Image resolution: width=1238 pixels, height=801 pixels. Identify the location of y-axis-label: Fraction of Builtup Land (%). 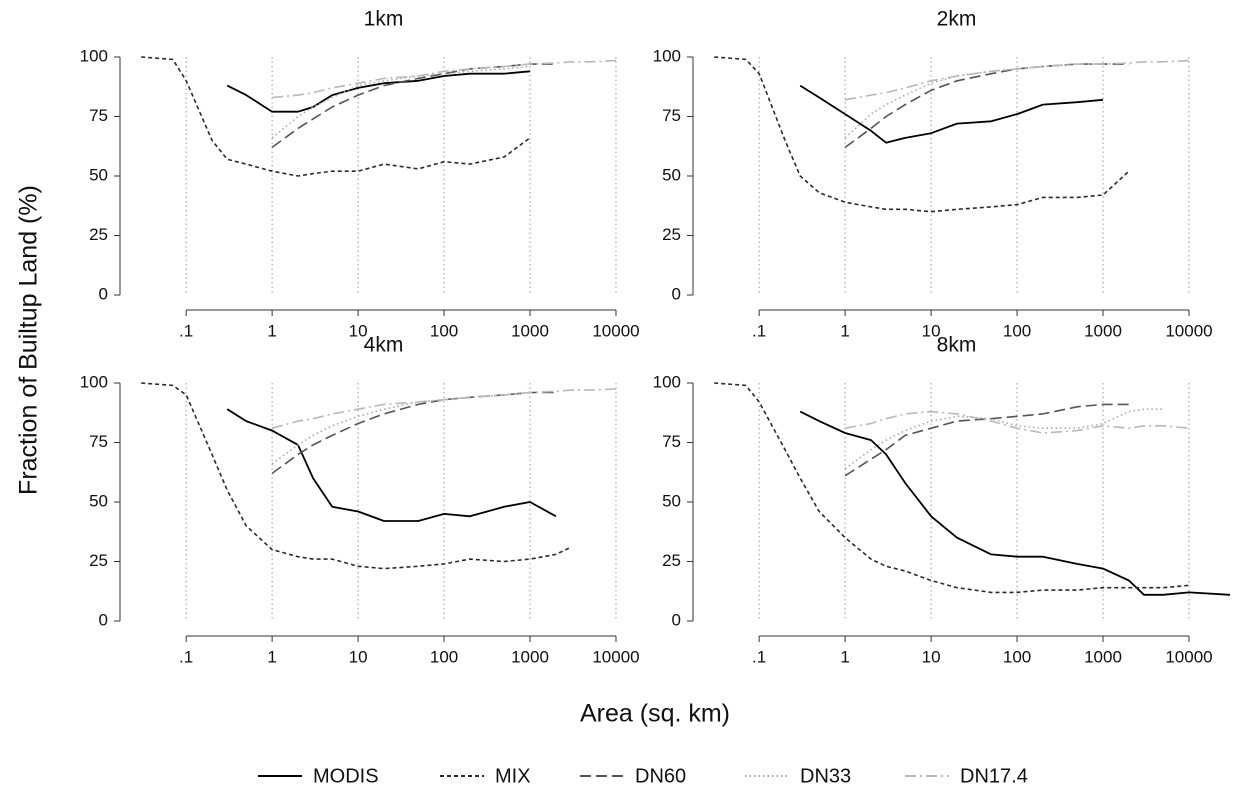
(29, 340).